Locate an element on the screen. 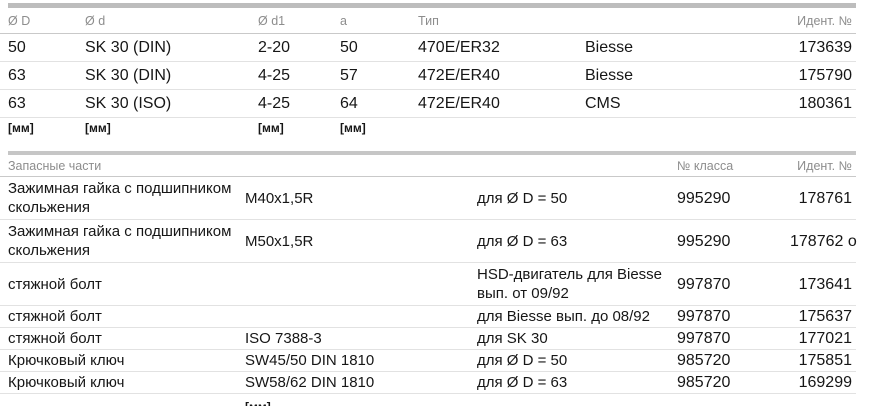  cell-ident-no: 180361 is located at coordinates (823, 103).